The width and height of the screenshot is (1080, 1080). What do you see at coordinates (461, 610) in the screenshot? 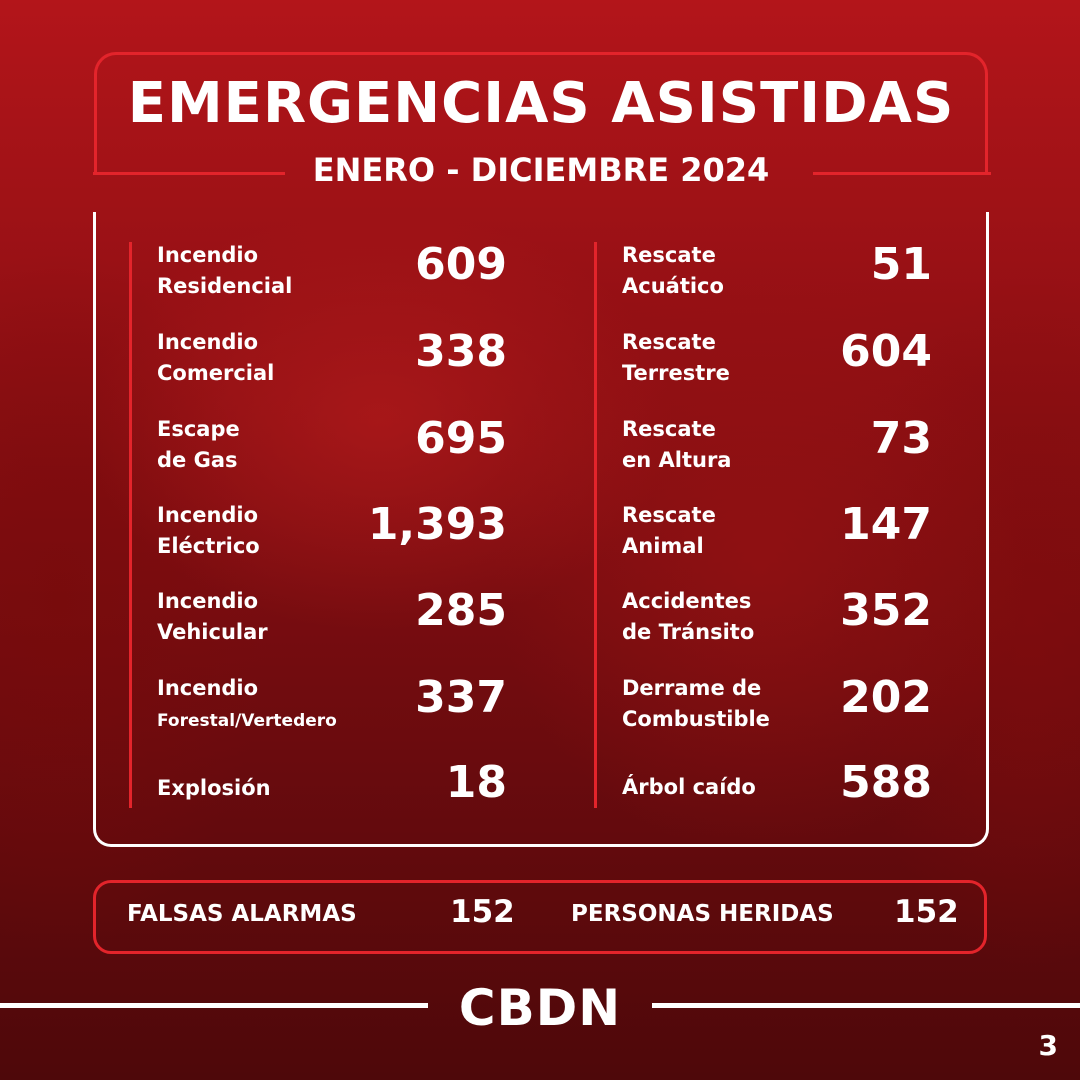
I see `stat-value: 285` at bounding box center [461, 610].